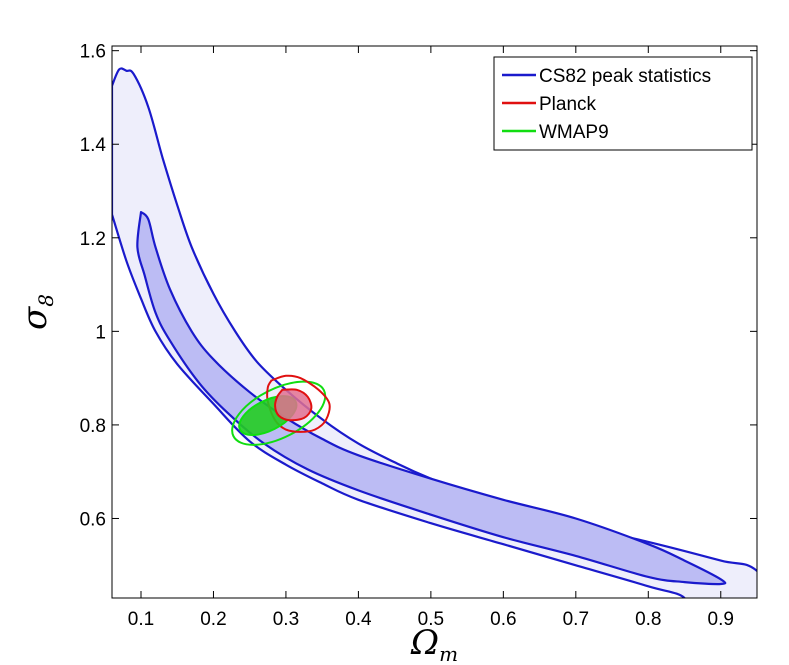  Describe the element at coordinates (434, 644) in the screenshot. I see `x-axis-label: Ωm` at that location.